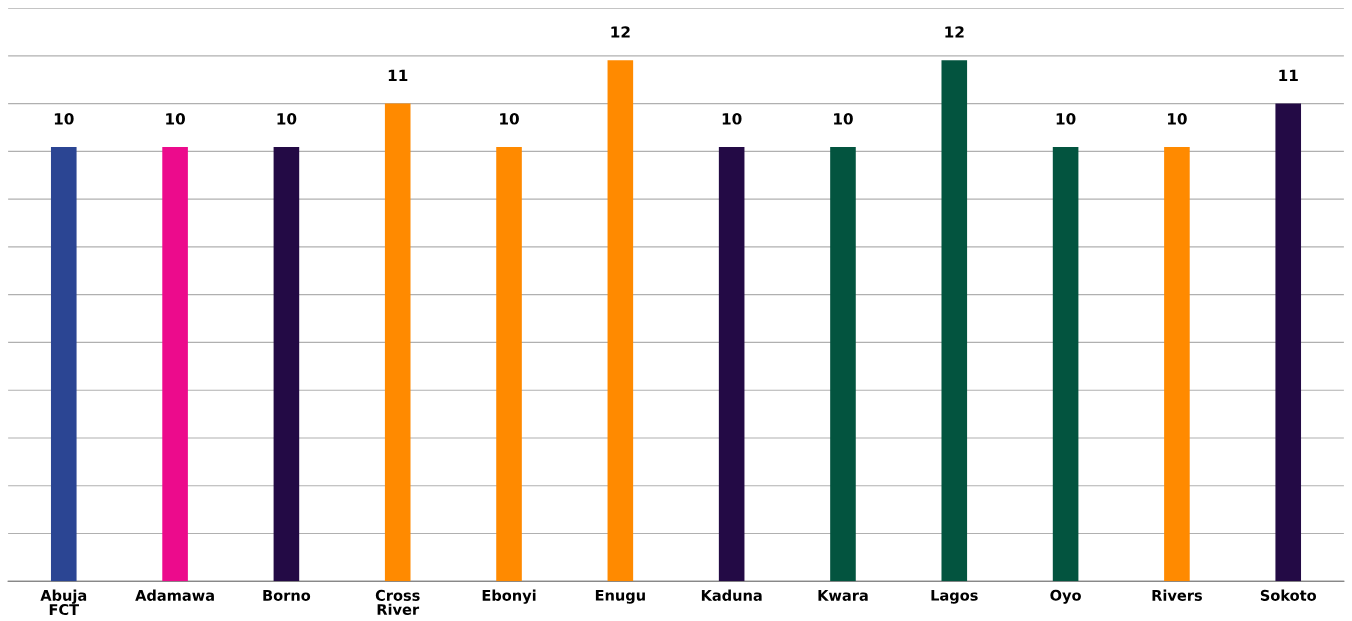 The image size is (1352, 621). What do you see at coordinates (620, 596) in the screenshot?
I see `x-tick-label: Enugu` at bounding box center [620, 596].